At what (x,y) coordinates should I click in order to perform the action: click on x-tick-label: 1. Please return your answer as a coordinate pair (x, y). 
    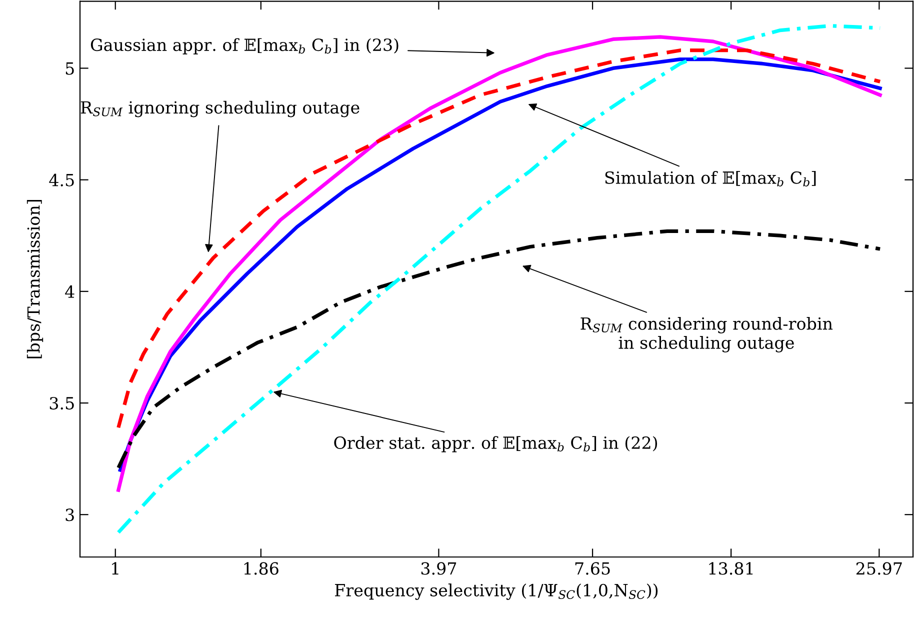
    Looking at the image, I should click on (115, 568).